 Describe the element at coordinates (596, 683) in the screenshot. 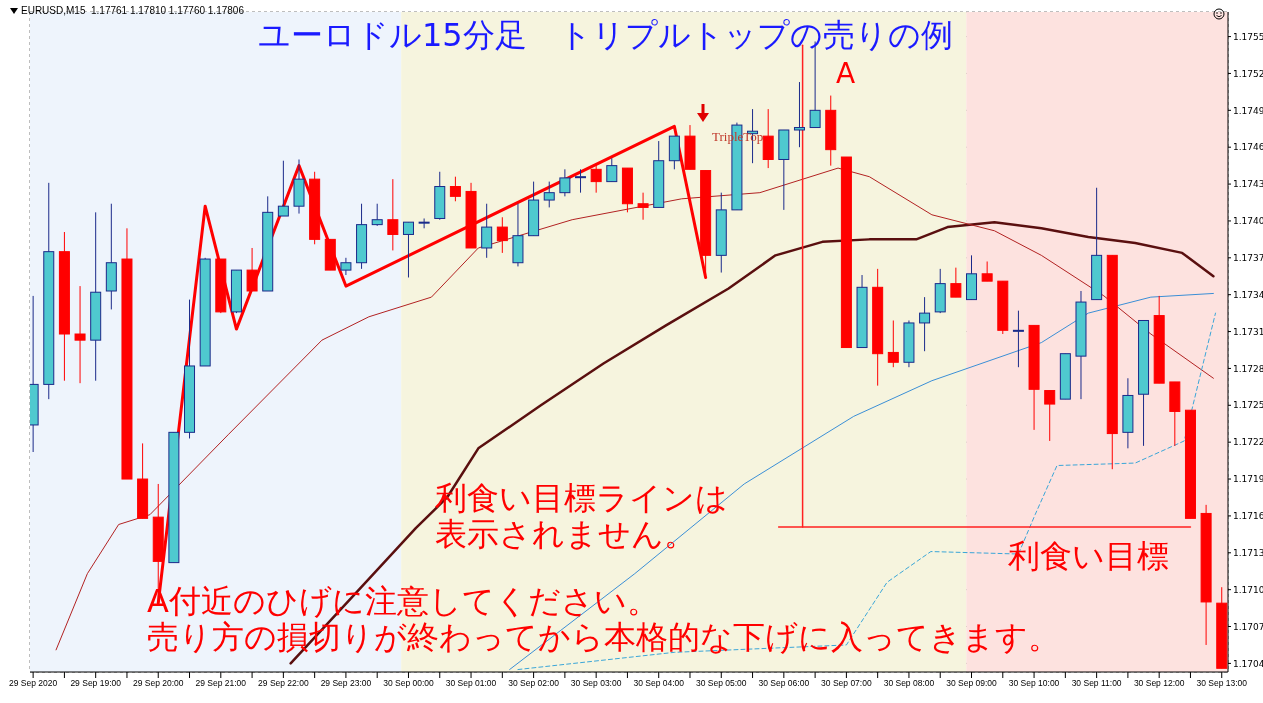

I see `x-tick-label: 30 Sep 03:00` at that location.